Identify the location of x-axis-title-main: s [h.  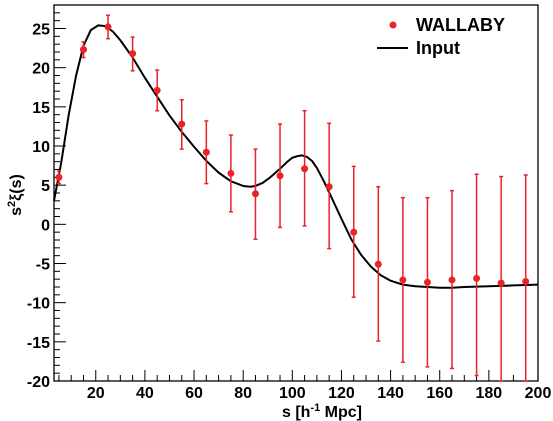
(296, 412).